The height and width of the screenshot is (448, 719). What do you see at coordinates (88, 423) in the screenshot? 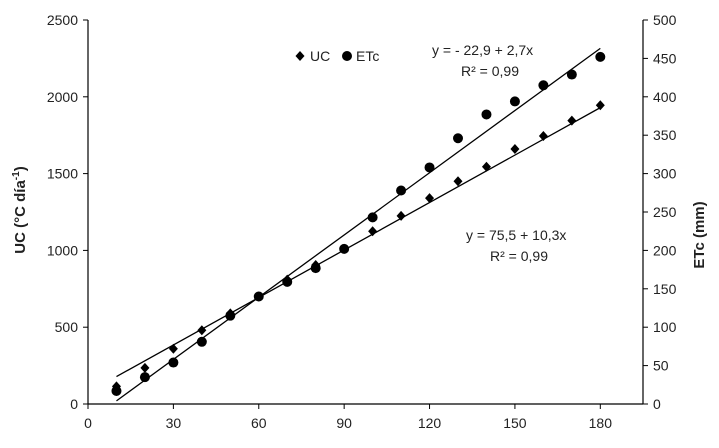
I see `x-tick-label: 0` at bounding box center [88, 423].